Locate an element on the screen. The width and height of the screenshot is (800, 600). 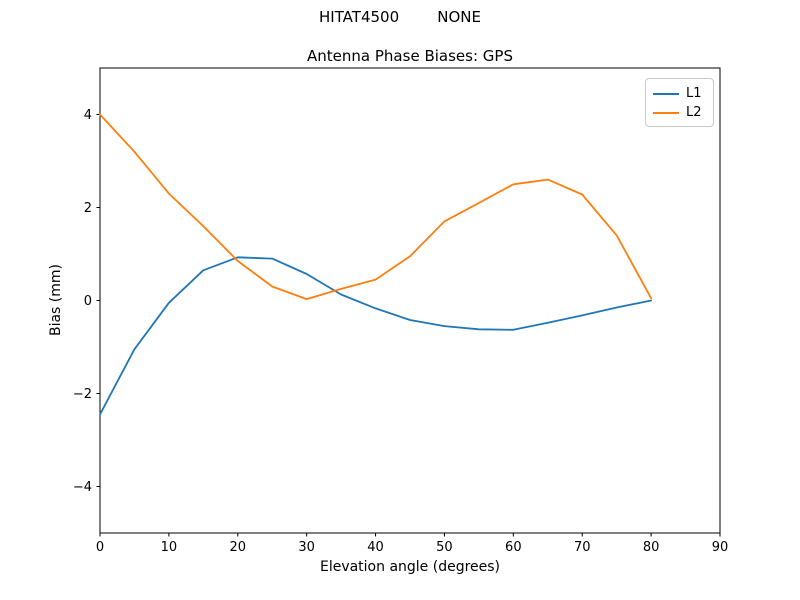
y-tick-label: 0 is located at coordinates (88, 301).